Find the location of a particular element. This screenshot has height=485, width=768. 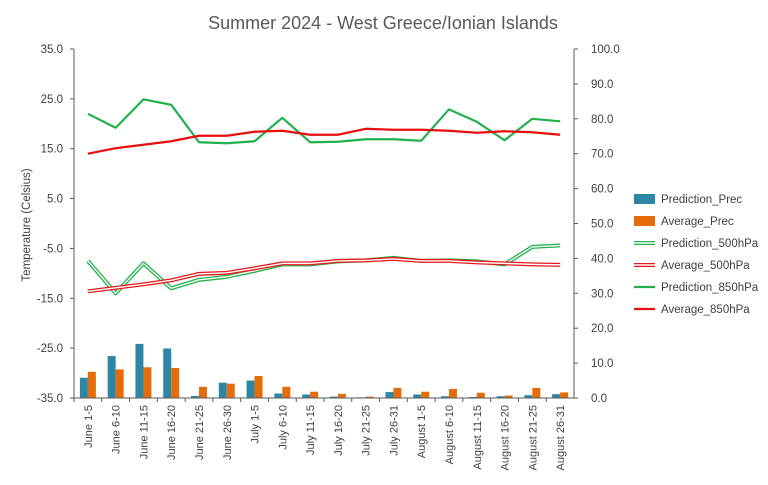

line-prediction-500hpa-inner is located at coordinates (324, 269).